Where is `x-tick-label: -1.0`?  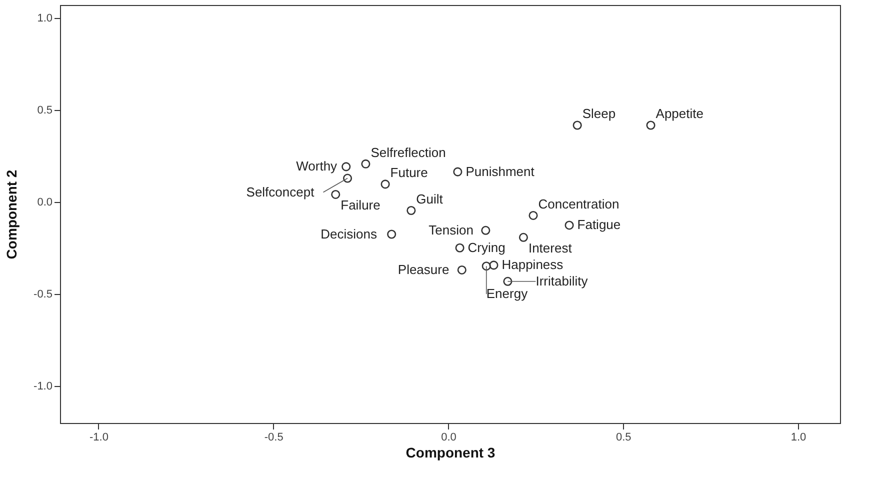
x-tick-label: -1.0 is located at coordinates (98, 438).